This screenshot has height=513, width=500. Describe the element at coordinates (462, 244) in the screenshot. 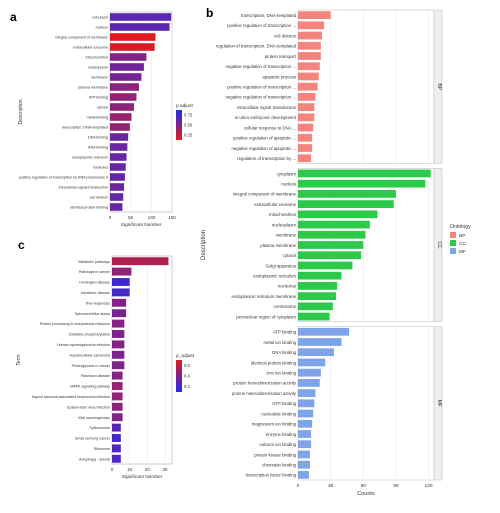

I see `legend-label: CC` at that location.